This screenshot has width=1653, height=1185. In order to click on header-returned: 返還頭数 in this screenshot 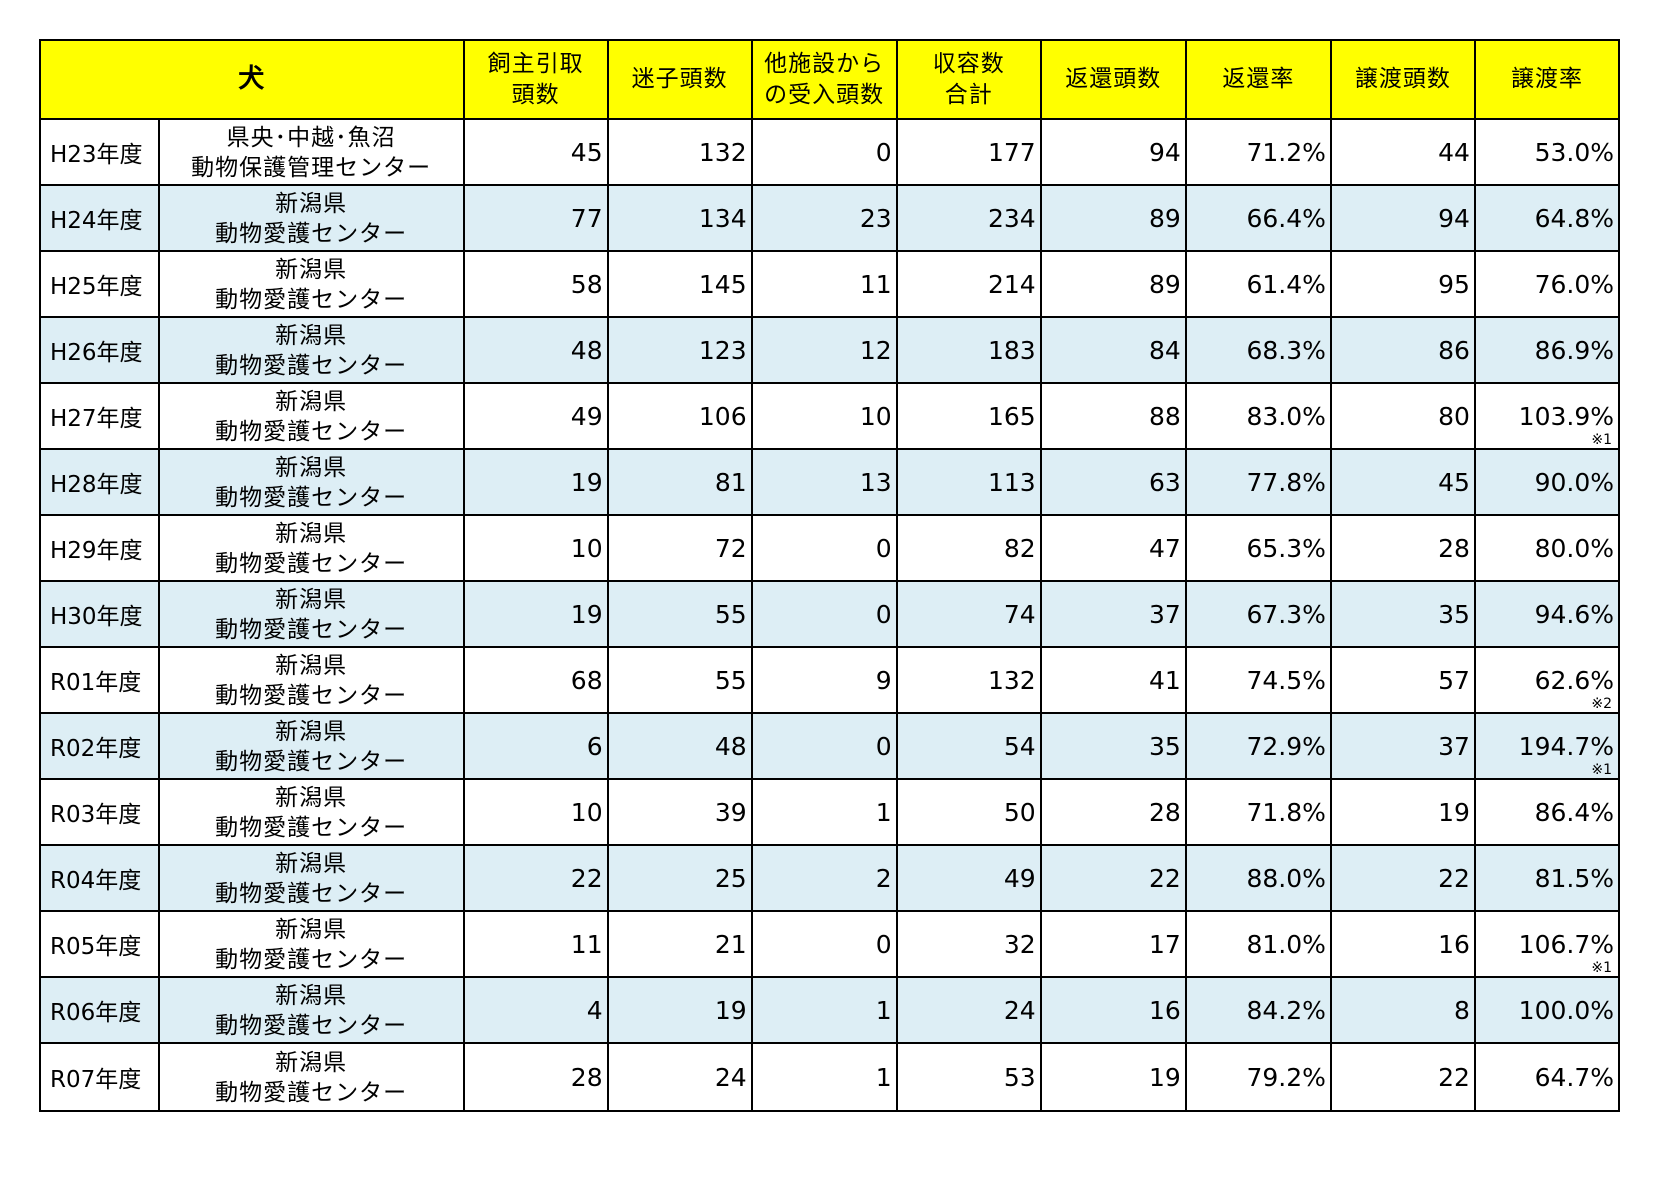, I will do `click(1113, 79)`.